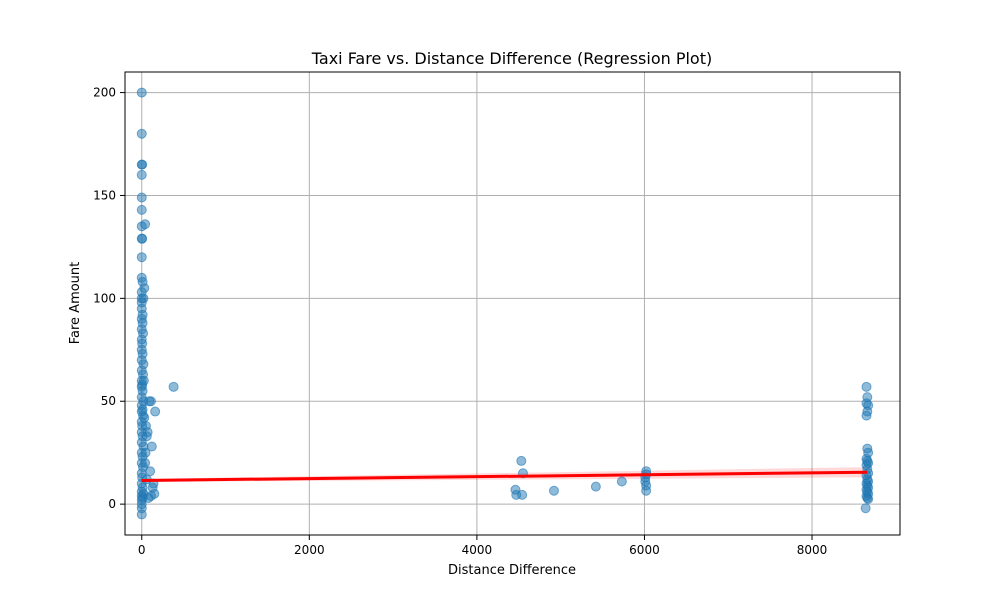 Image resolution: width=1000 pixels, height=600 pixels. Describe the element at coordinates (512, 570) in the screenshot. I see `x-axis-title: Distance Difference` at that location.